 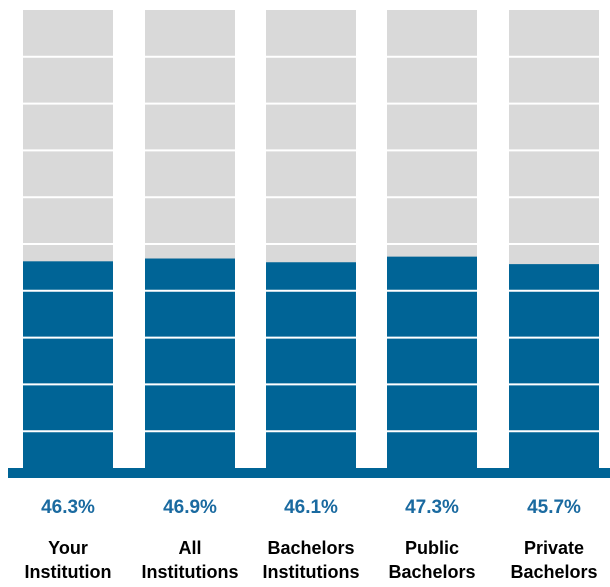 I want to click on data-label: 47.3%, so click(x=432, y=507).